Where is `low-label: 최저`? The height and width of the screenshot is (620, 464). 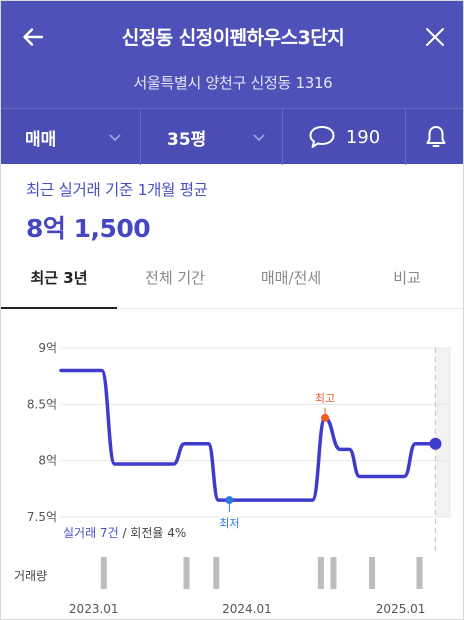 low-label: 최저 is located at coordinates (229, 523).